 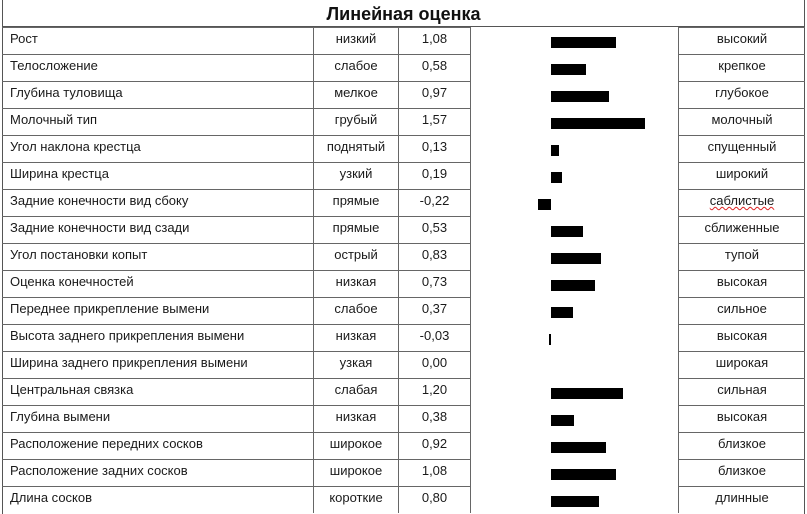 What do you see at coordinates (435, 229) in the screenshot?
I see `trait-value: 0,53` at bounding box center [435, 229].